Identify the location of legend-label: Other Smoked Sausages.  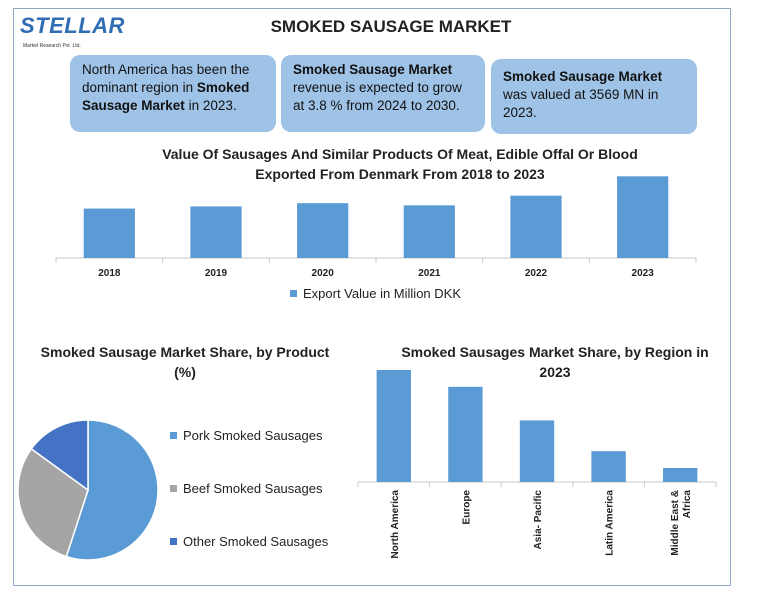
(256, 541).